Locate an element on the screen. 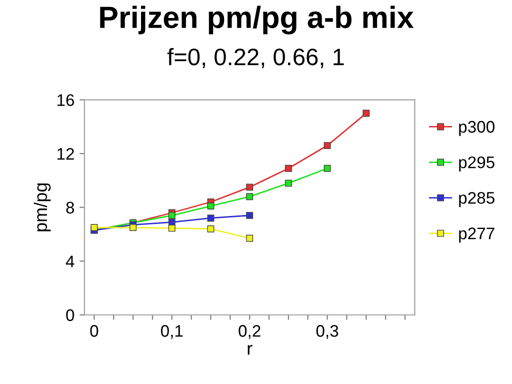 The image size is (512, 384). y-tick-label: 16 is located at coordinates (65, 100).